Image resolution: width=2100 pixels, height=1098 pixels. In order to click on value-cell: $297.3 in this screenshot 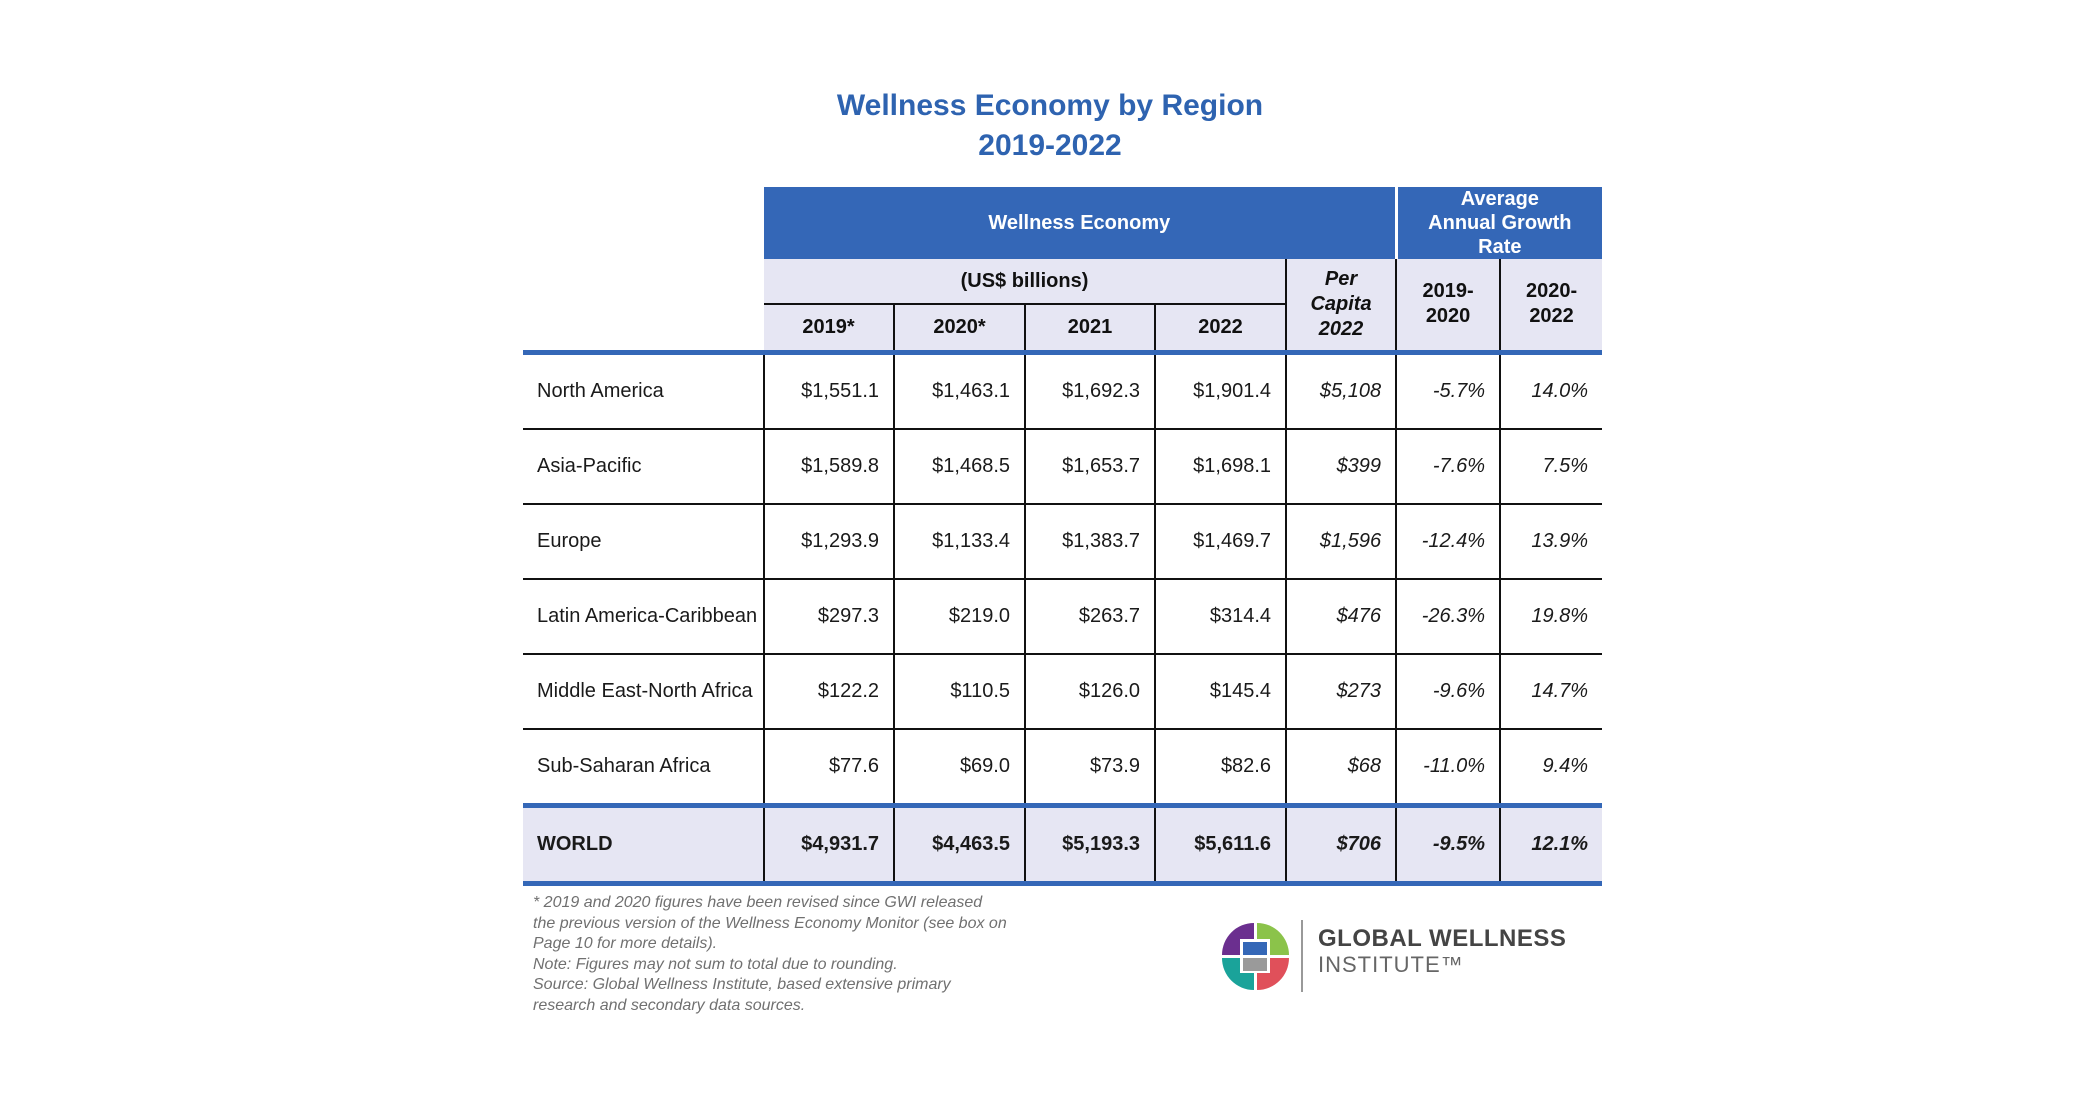, I will do `click(829, 616)`.